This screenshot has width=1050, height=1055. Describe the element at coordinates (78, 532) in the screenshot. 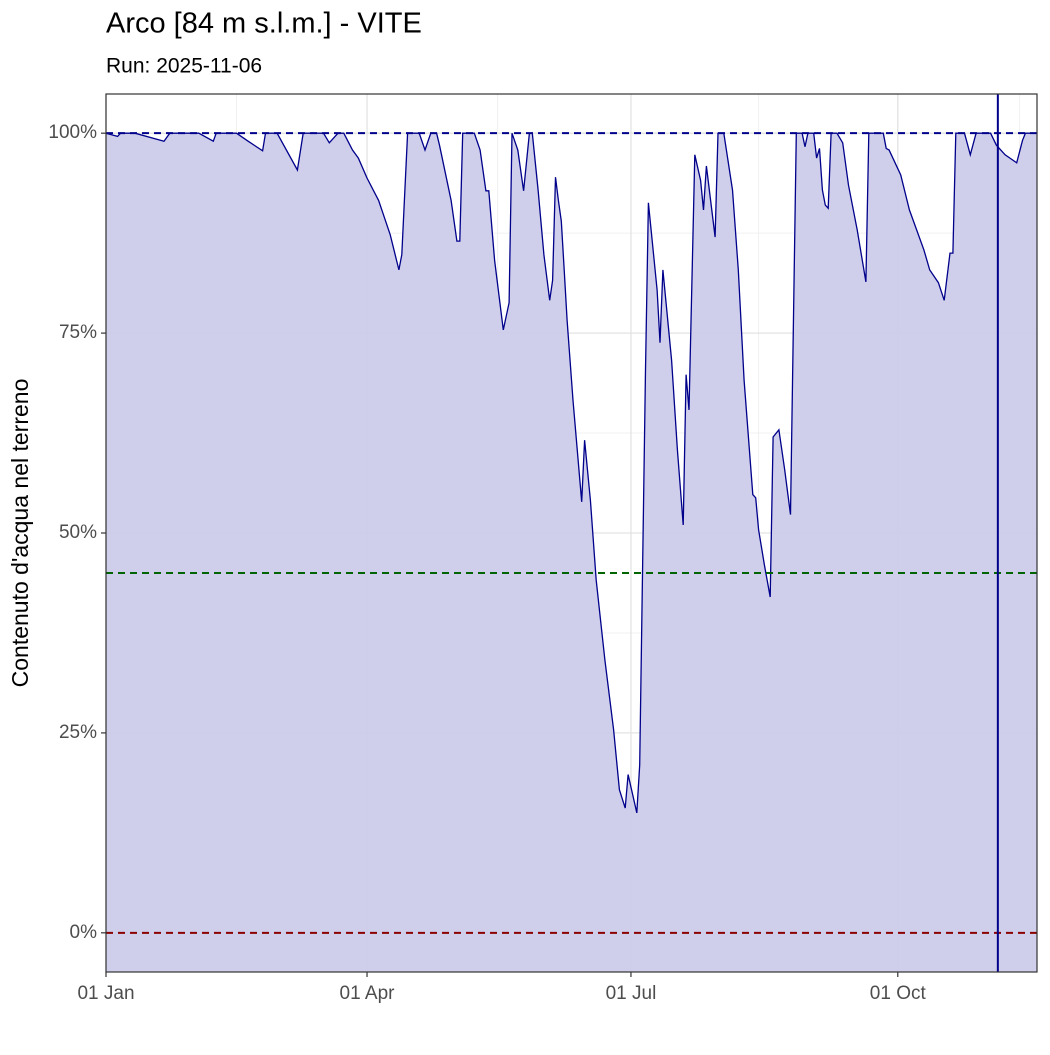

I see `y-tick-label: 50%` at that location.